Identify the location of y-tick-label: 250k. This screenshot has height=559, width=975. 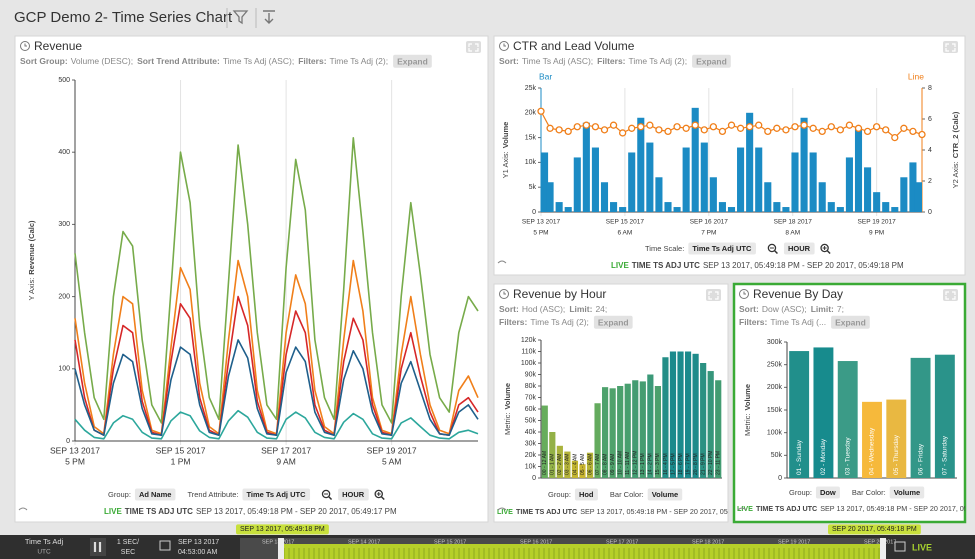
(775, 365).